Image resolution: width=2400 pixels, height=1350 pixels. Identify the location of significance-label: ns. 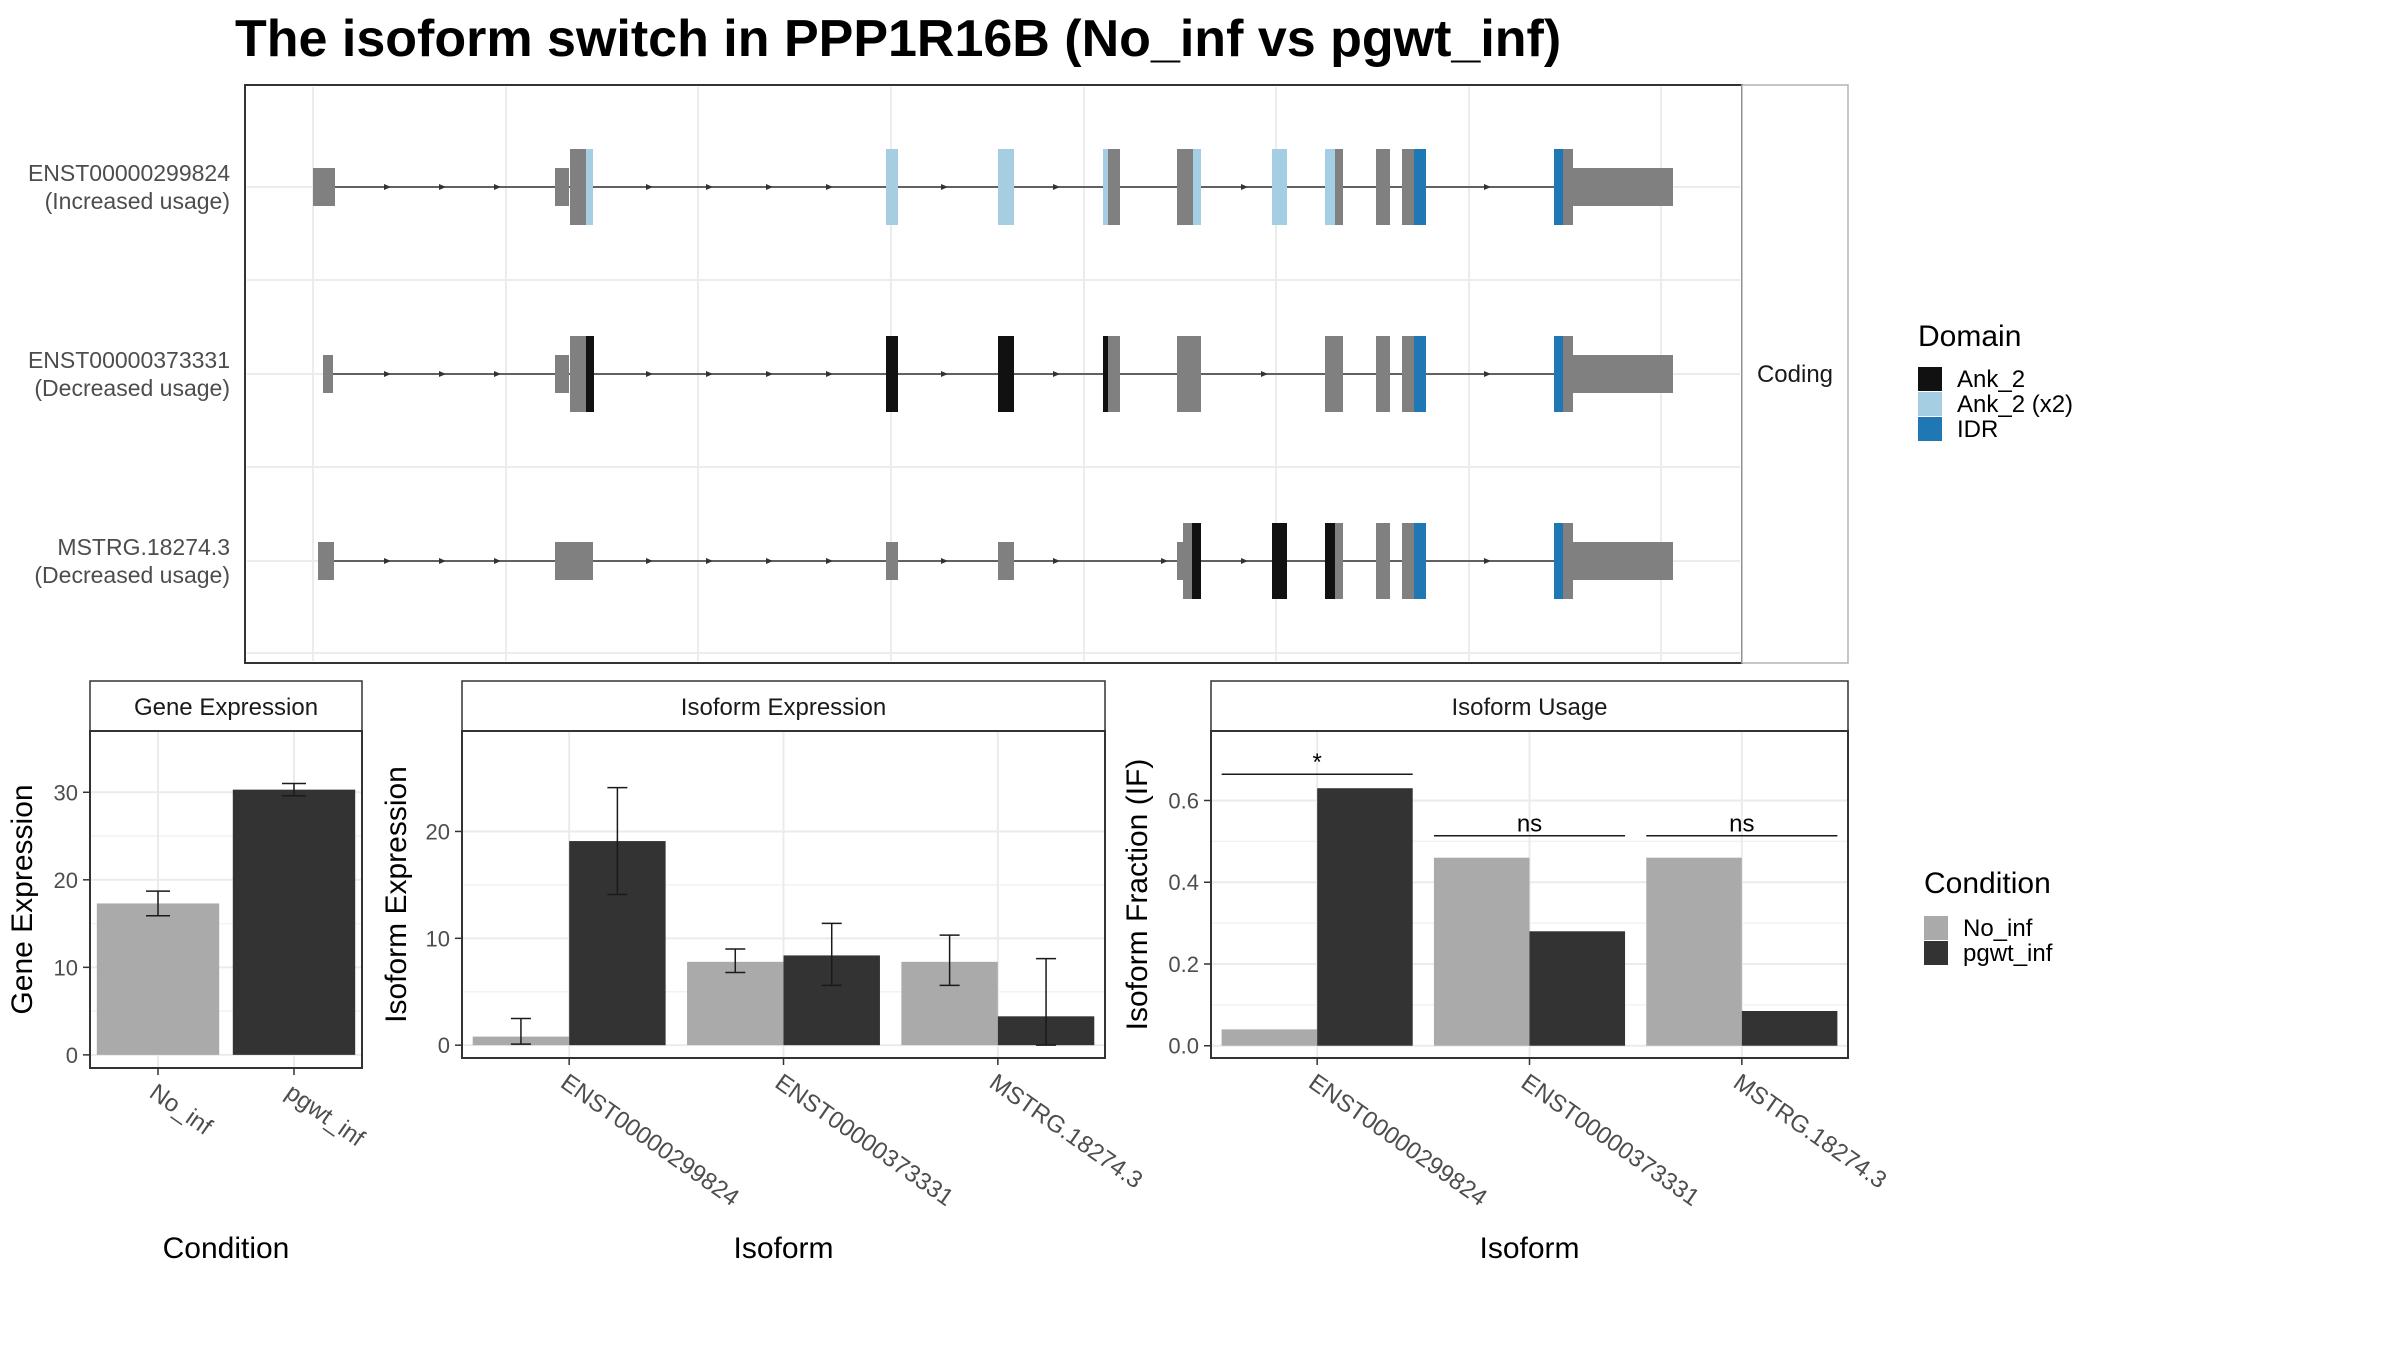
(1529, 824).